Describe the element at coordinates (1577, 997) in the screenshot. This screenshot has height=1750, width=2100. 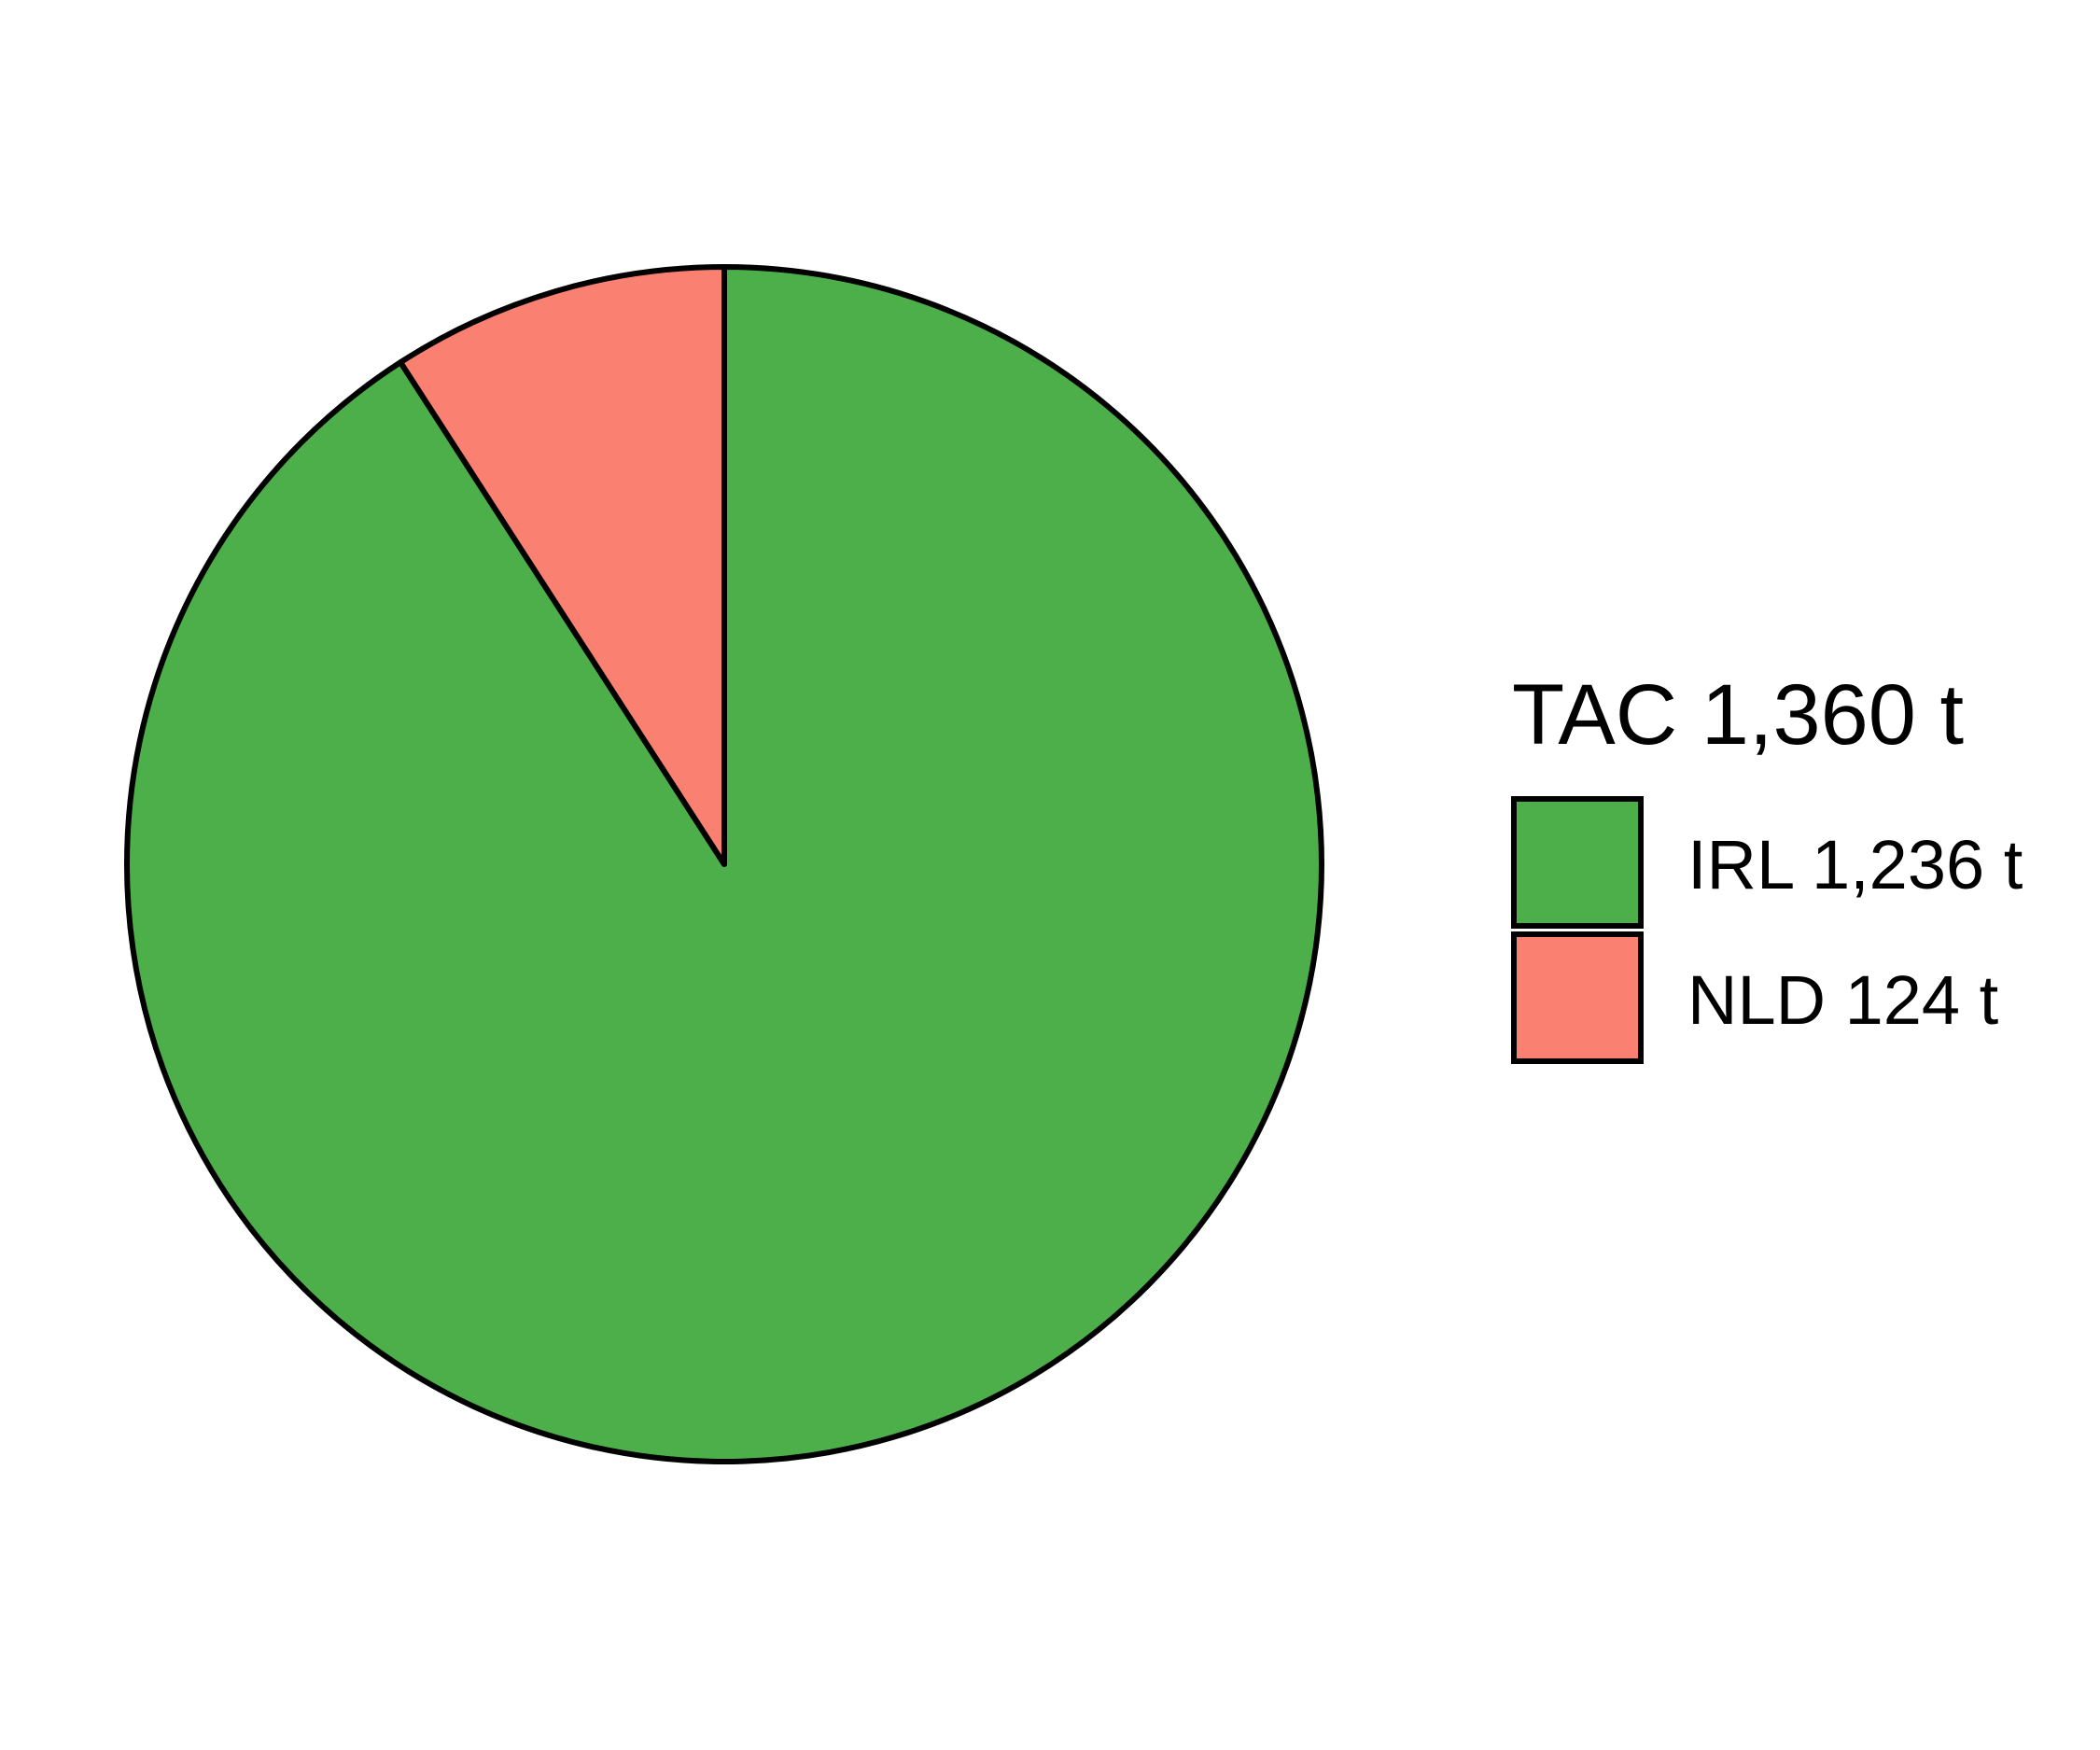
I see `legend-swatch-nld` at that location.